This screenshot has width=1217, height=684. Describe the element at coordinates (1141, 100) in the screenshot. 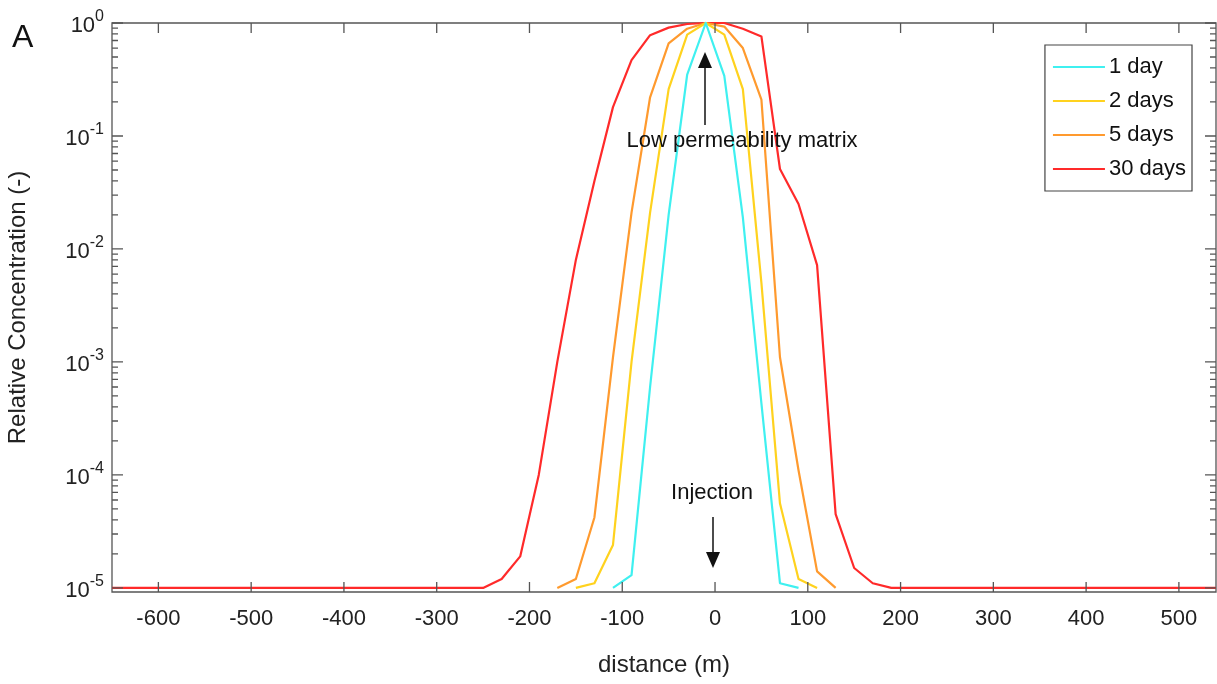

I see `legend-label: 2 days` at that location.